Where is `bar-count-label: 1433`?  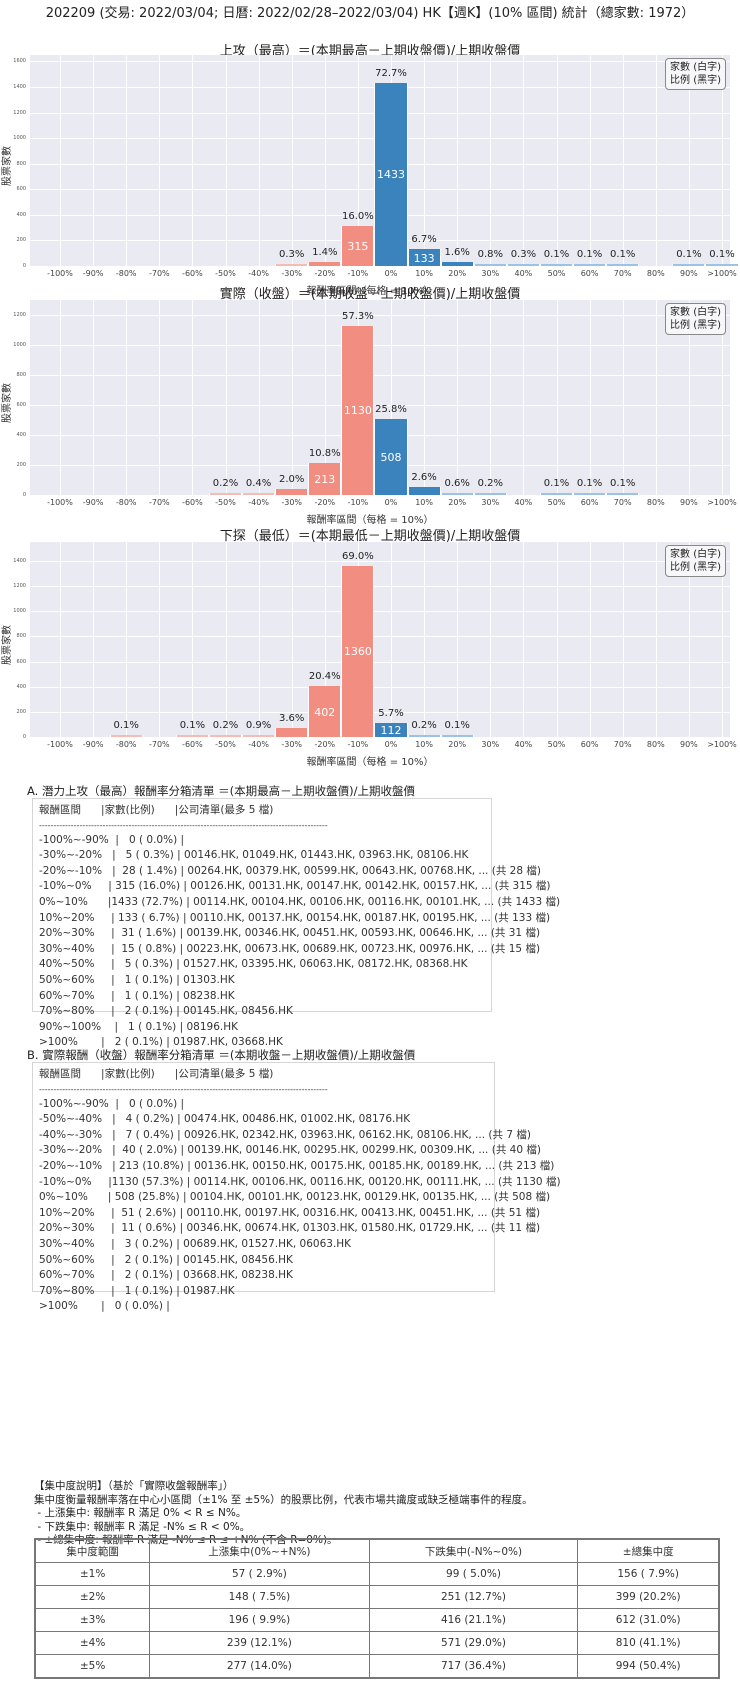
bar-count-label: 1433 is located at coordinates (390, 175).